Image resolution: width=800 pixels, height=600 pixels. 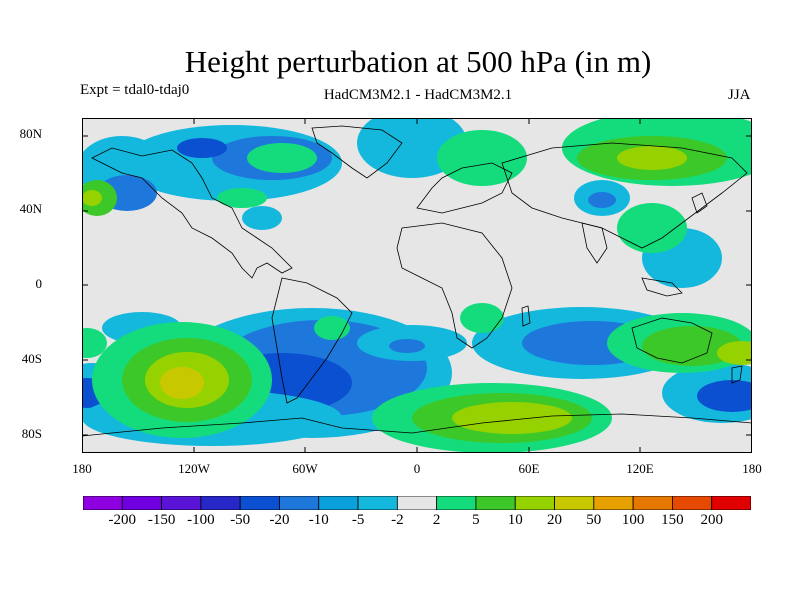 I want to click on coastline-greenland, so click(x=357, y=152).